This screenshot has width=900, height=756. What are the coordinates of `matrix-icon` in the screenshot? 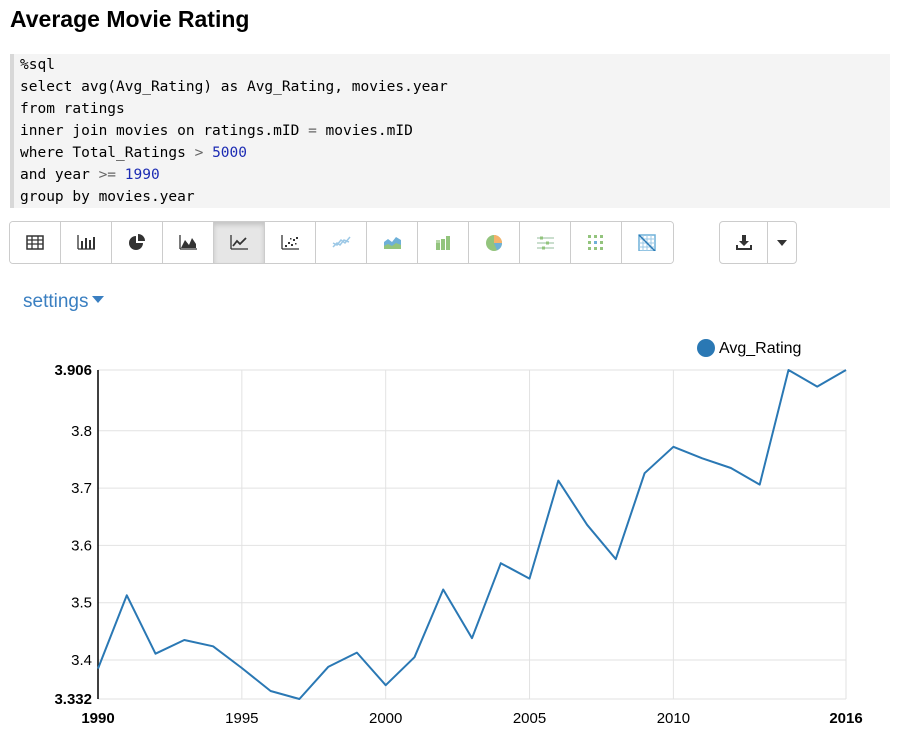 It's located at (647, 242).